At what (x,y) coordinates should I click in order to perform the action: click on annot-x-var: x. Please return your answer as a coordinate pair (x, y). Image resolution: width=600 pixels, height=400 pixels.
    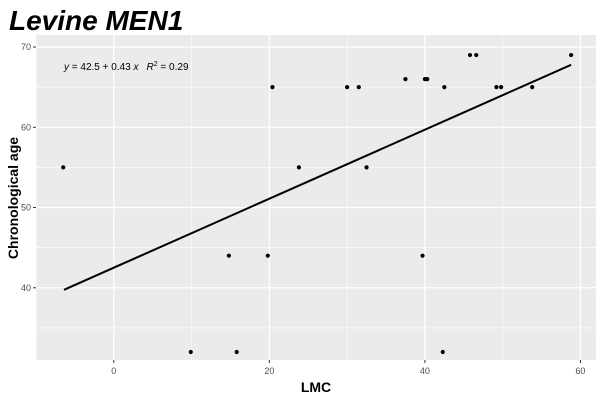
    Looking at the image, I should click on (136, 67).